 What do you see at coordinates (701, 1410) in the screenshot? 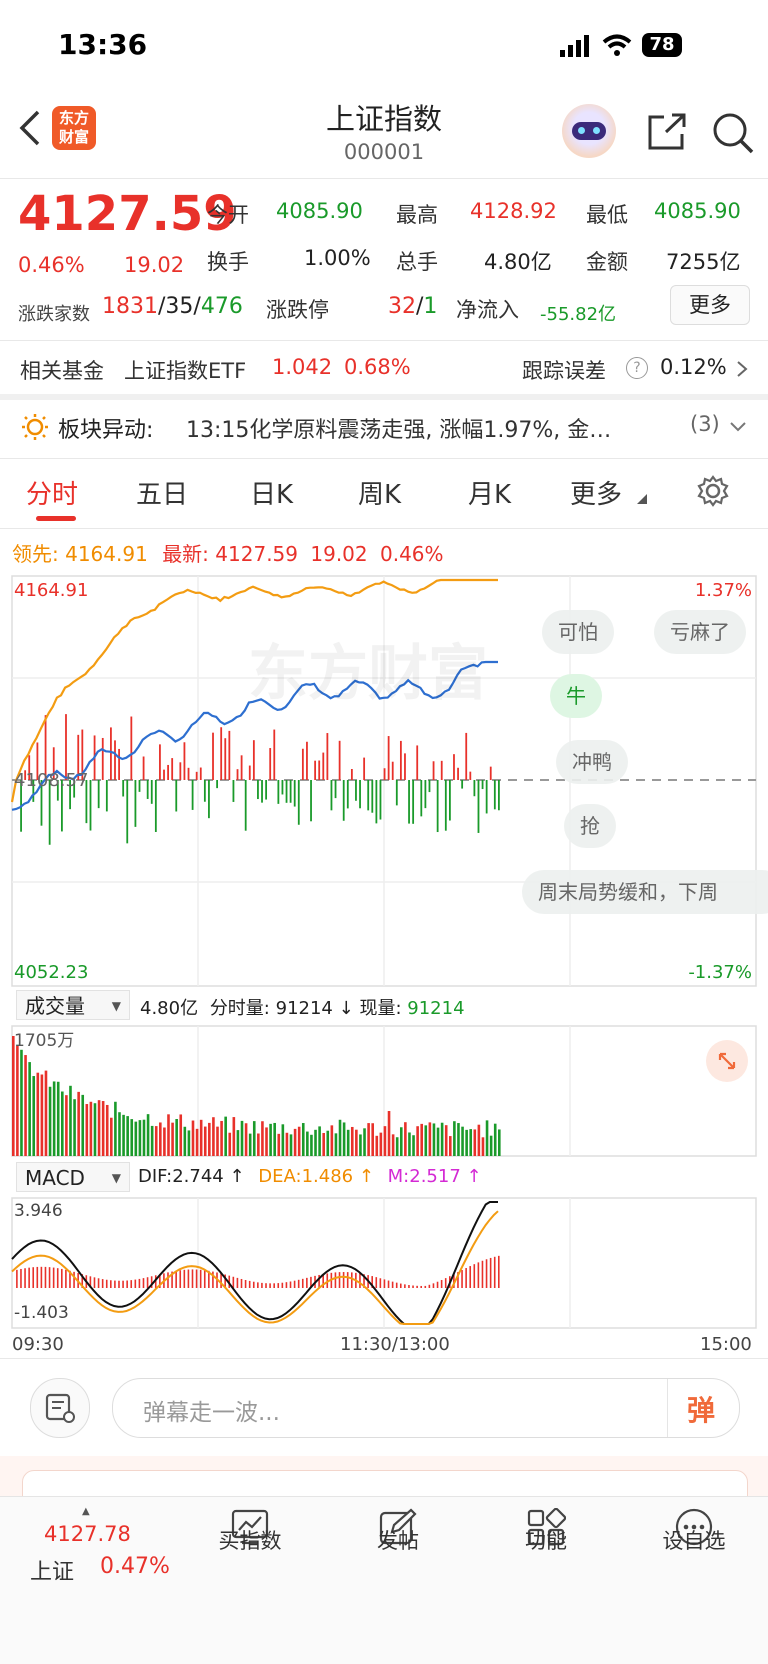
I see `danmaku-send-button: 弹` at bounding box center [701, 1410].